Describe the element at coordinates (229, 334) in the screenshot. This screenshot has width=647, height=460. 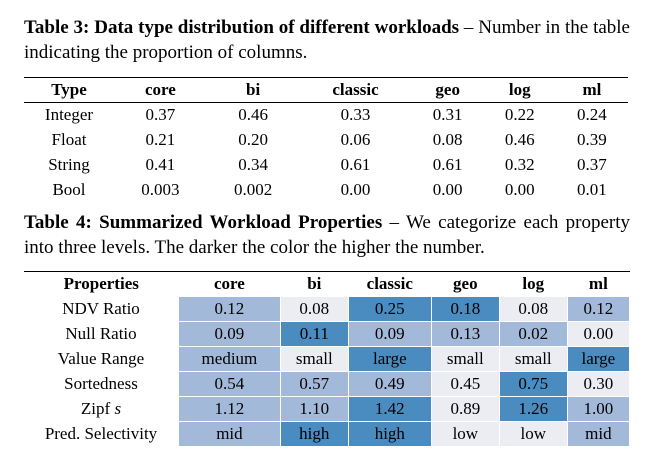
I see `table4-cell: 0.09` at that location.